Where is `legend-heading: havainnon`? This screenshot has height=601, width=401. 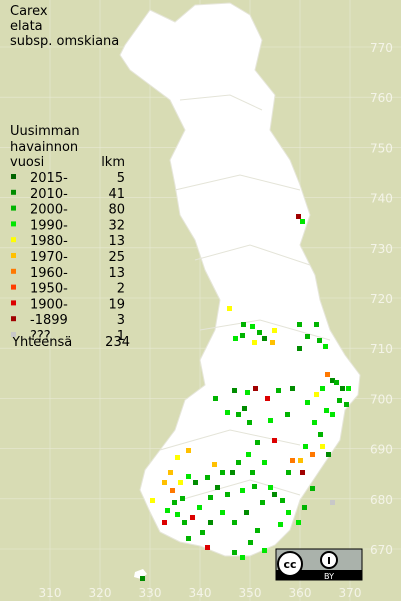 legend-heading: havainnon is located at coordinates (44, 147).